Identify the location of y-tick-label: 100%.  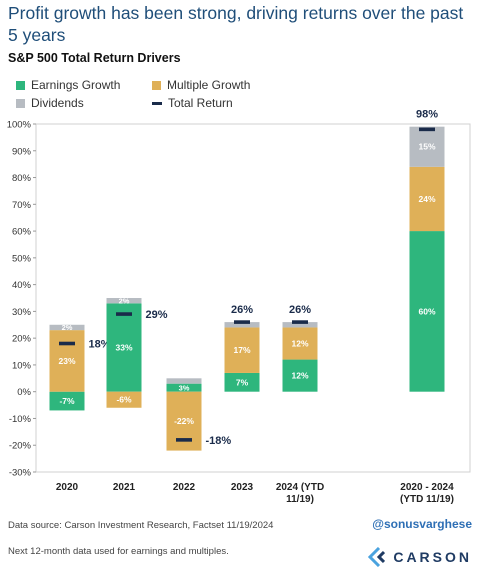
(19, 125).